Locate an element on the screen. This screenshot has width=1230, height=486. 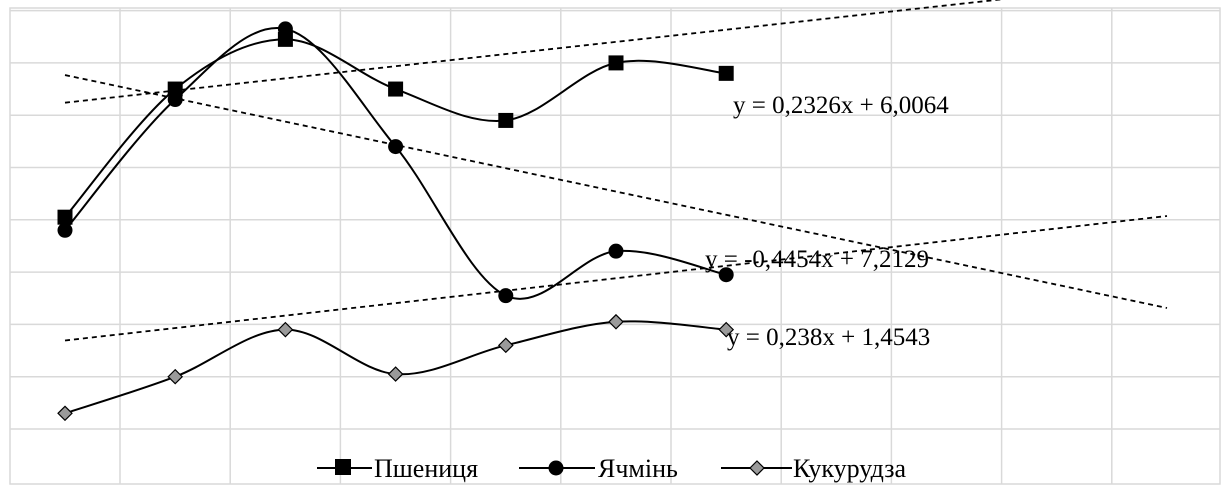
trendline-equation-wheat: y = 0,2326x + 6,0064 is located at coordinates (841, 105).